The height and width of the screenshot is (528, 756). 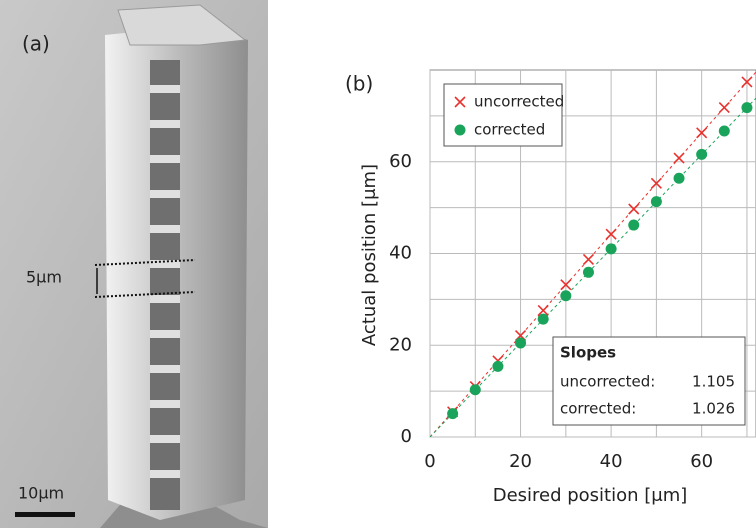 I want to click on panel-label: (a), so click(x=36, y=44).